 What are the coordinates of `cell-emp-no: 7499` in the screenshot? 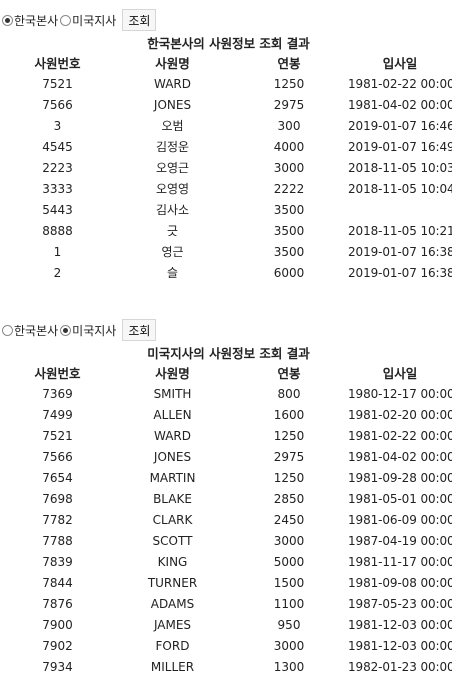 It's located at (57, 415).